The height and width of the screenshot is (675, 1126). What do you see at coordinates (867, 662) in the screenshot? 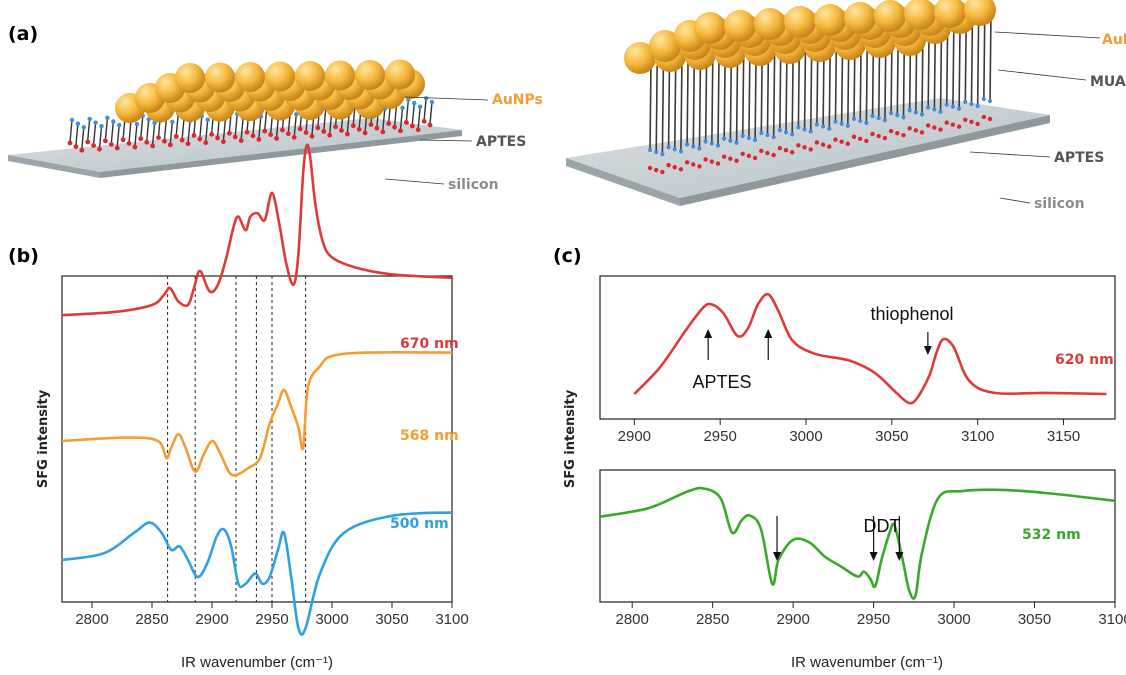
I see `chart-c-xlabel: IR wavenumber (cm⁻¹)` at bounding box center [867, 662].